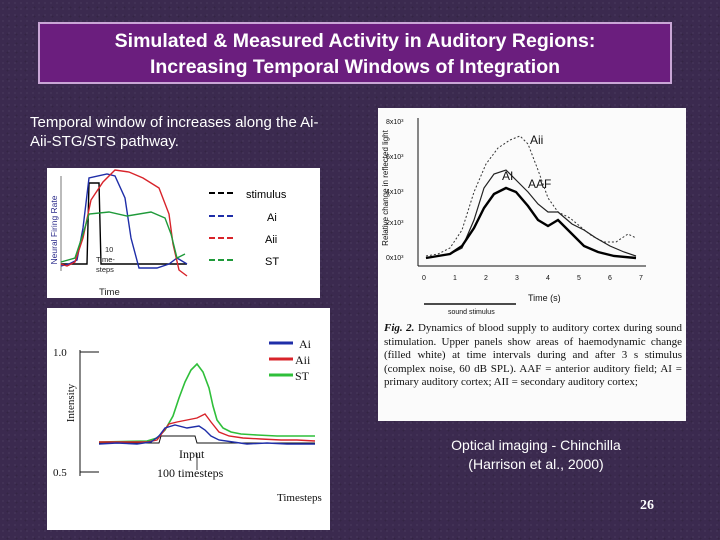 Image resolution: width=720 pixels, height=540 pixels. I want to click on figure-x-tick: 3, so click(517, 278).